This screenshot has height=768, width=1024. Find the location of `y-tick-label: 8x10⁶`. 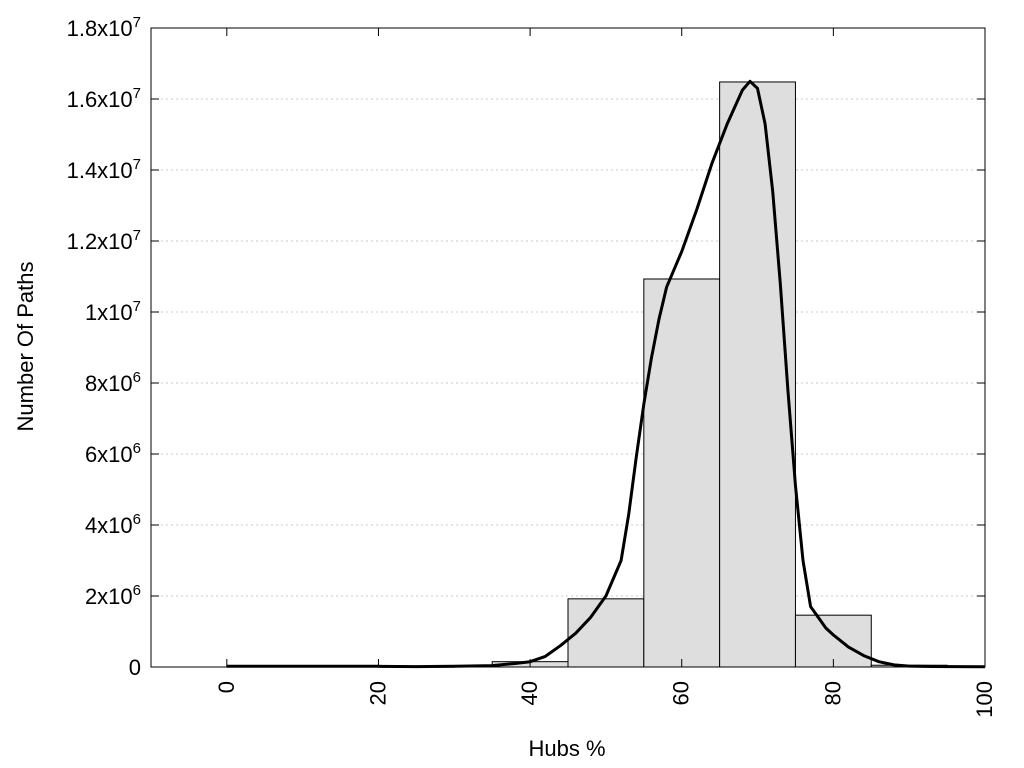

y-tick-label: 8x10⁶ is located at coordinates (113, 382).